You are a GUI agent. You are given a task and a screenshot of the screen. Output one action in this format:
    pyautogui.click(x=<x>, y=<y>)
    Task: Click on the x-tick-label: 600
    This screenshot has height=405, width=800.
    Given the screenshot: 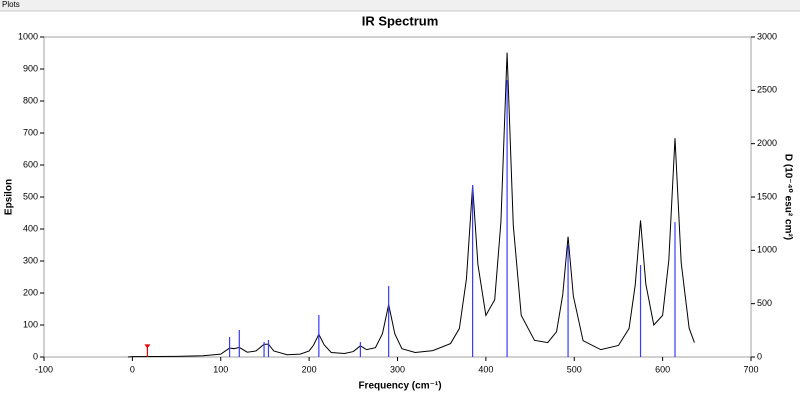 What is the action you would take?
    pyautogui.click(x=662, y=369)
    